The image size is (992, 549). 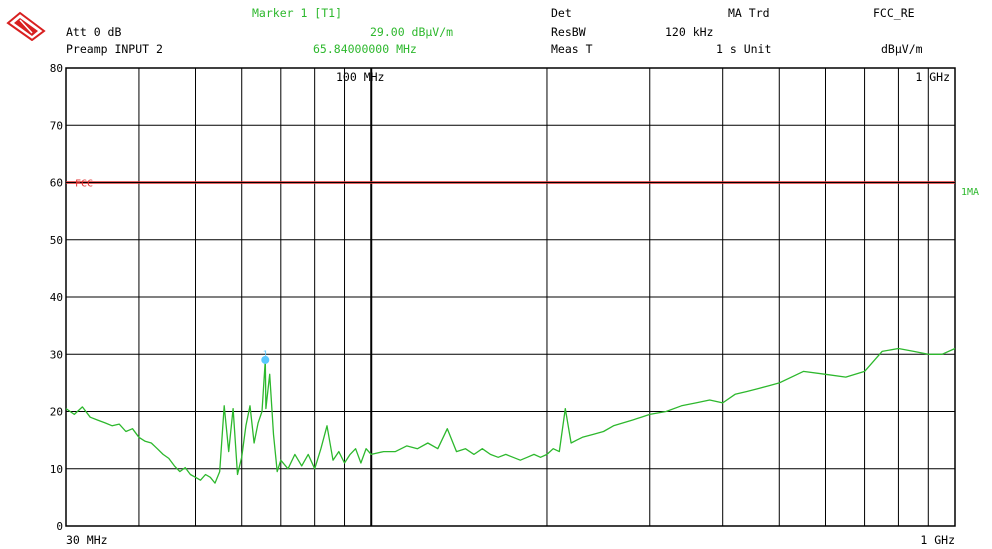 What do you see at coordinates (84, 184) in the screenshot?
I see `limit-line-label: FCC` at bounding box center [84, 184].